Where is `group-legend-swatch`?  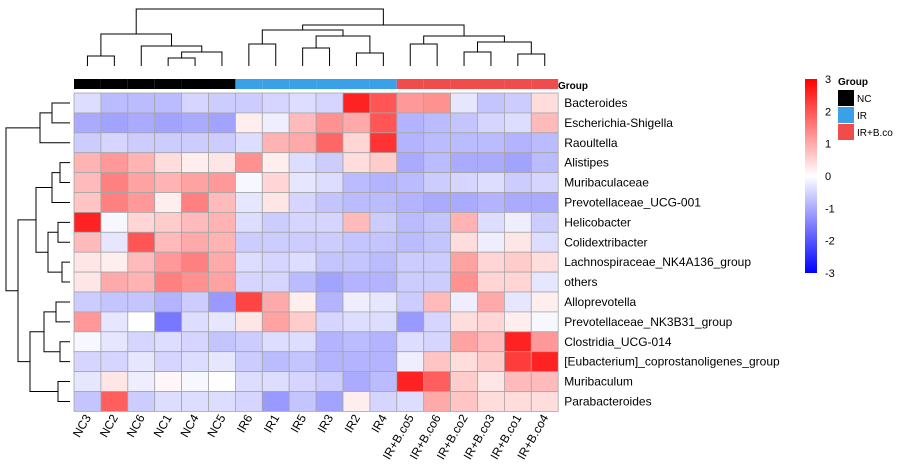 group-legend-swatch is located at coordinates (846, 115).